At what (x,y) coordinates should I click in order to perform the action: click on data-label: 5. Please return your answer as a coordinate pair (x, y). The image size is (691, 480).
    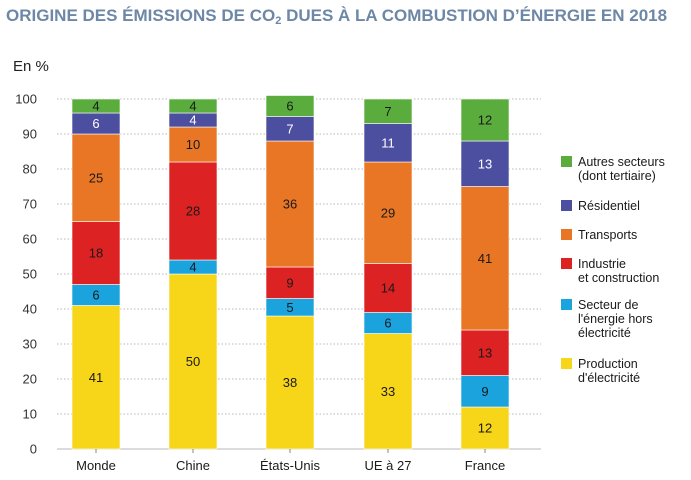
    Looking at the image, I should click on (289, 307).